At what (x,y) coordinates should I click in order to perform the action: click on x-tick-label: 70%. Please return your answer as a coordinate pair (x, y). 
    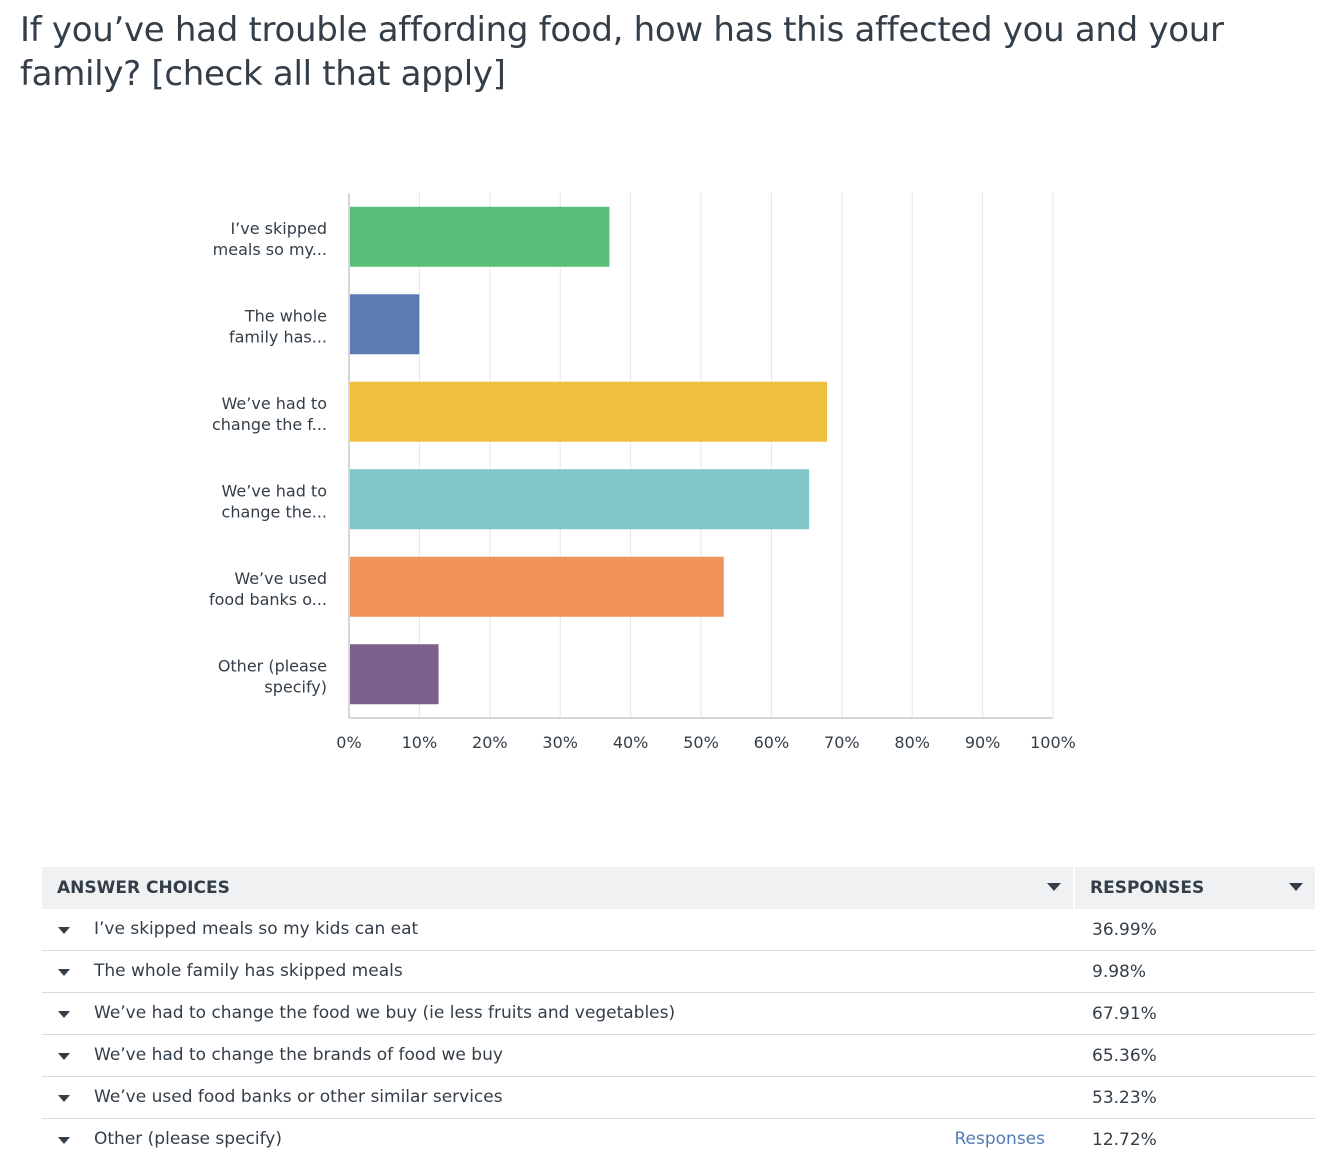
    Looking at the image, I should click on (842, 742).